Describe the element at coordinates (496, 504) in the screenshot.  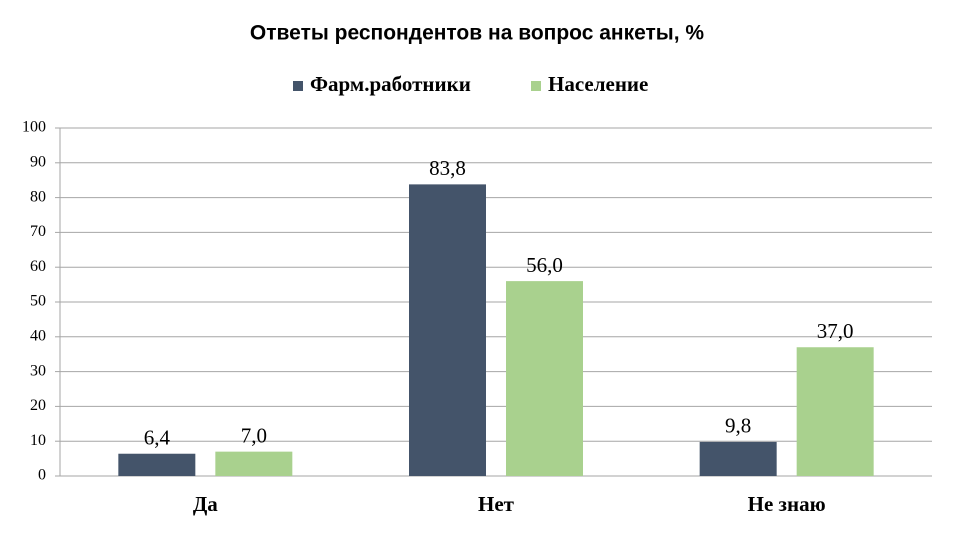
I see `x-tick-label: Нет` at that location.